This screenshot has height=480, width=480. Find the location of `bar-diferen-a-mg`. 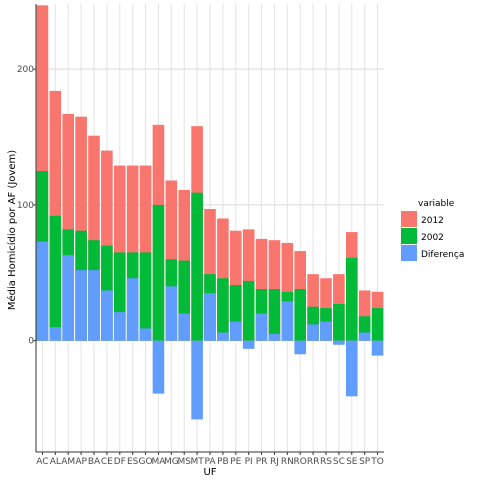

bar-diferen-a-mg is located at coordinates (172, 313).